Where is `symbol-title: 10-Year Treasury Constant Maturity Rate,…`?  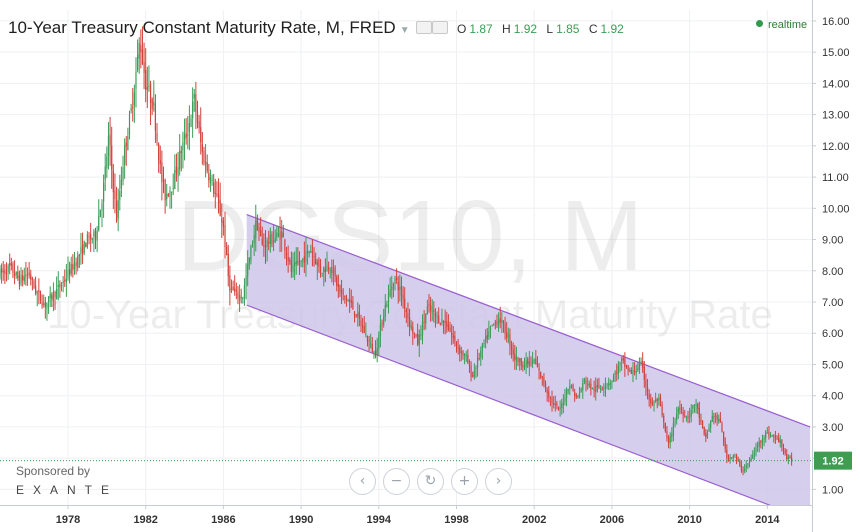
symbol-title: 10-Year Treasury Constant Maturity Rate,… is located at coordinates (209, 28).